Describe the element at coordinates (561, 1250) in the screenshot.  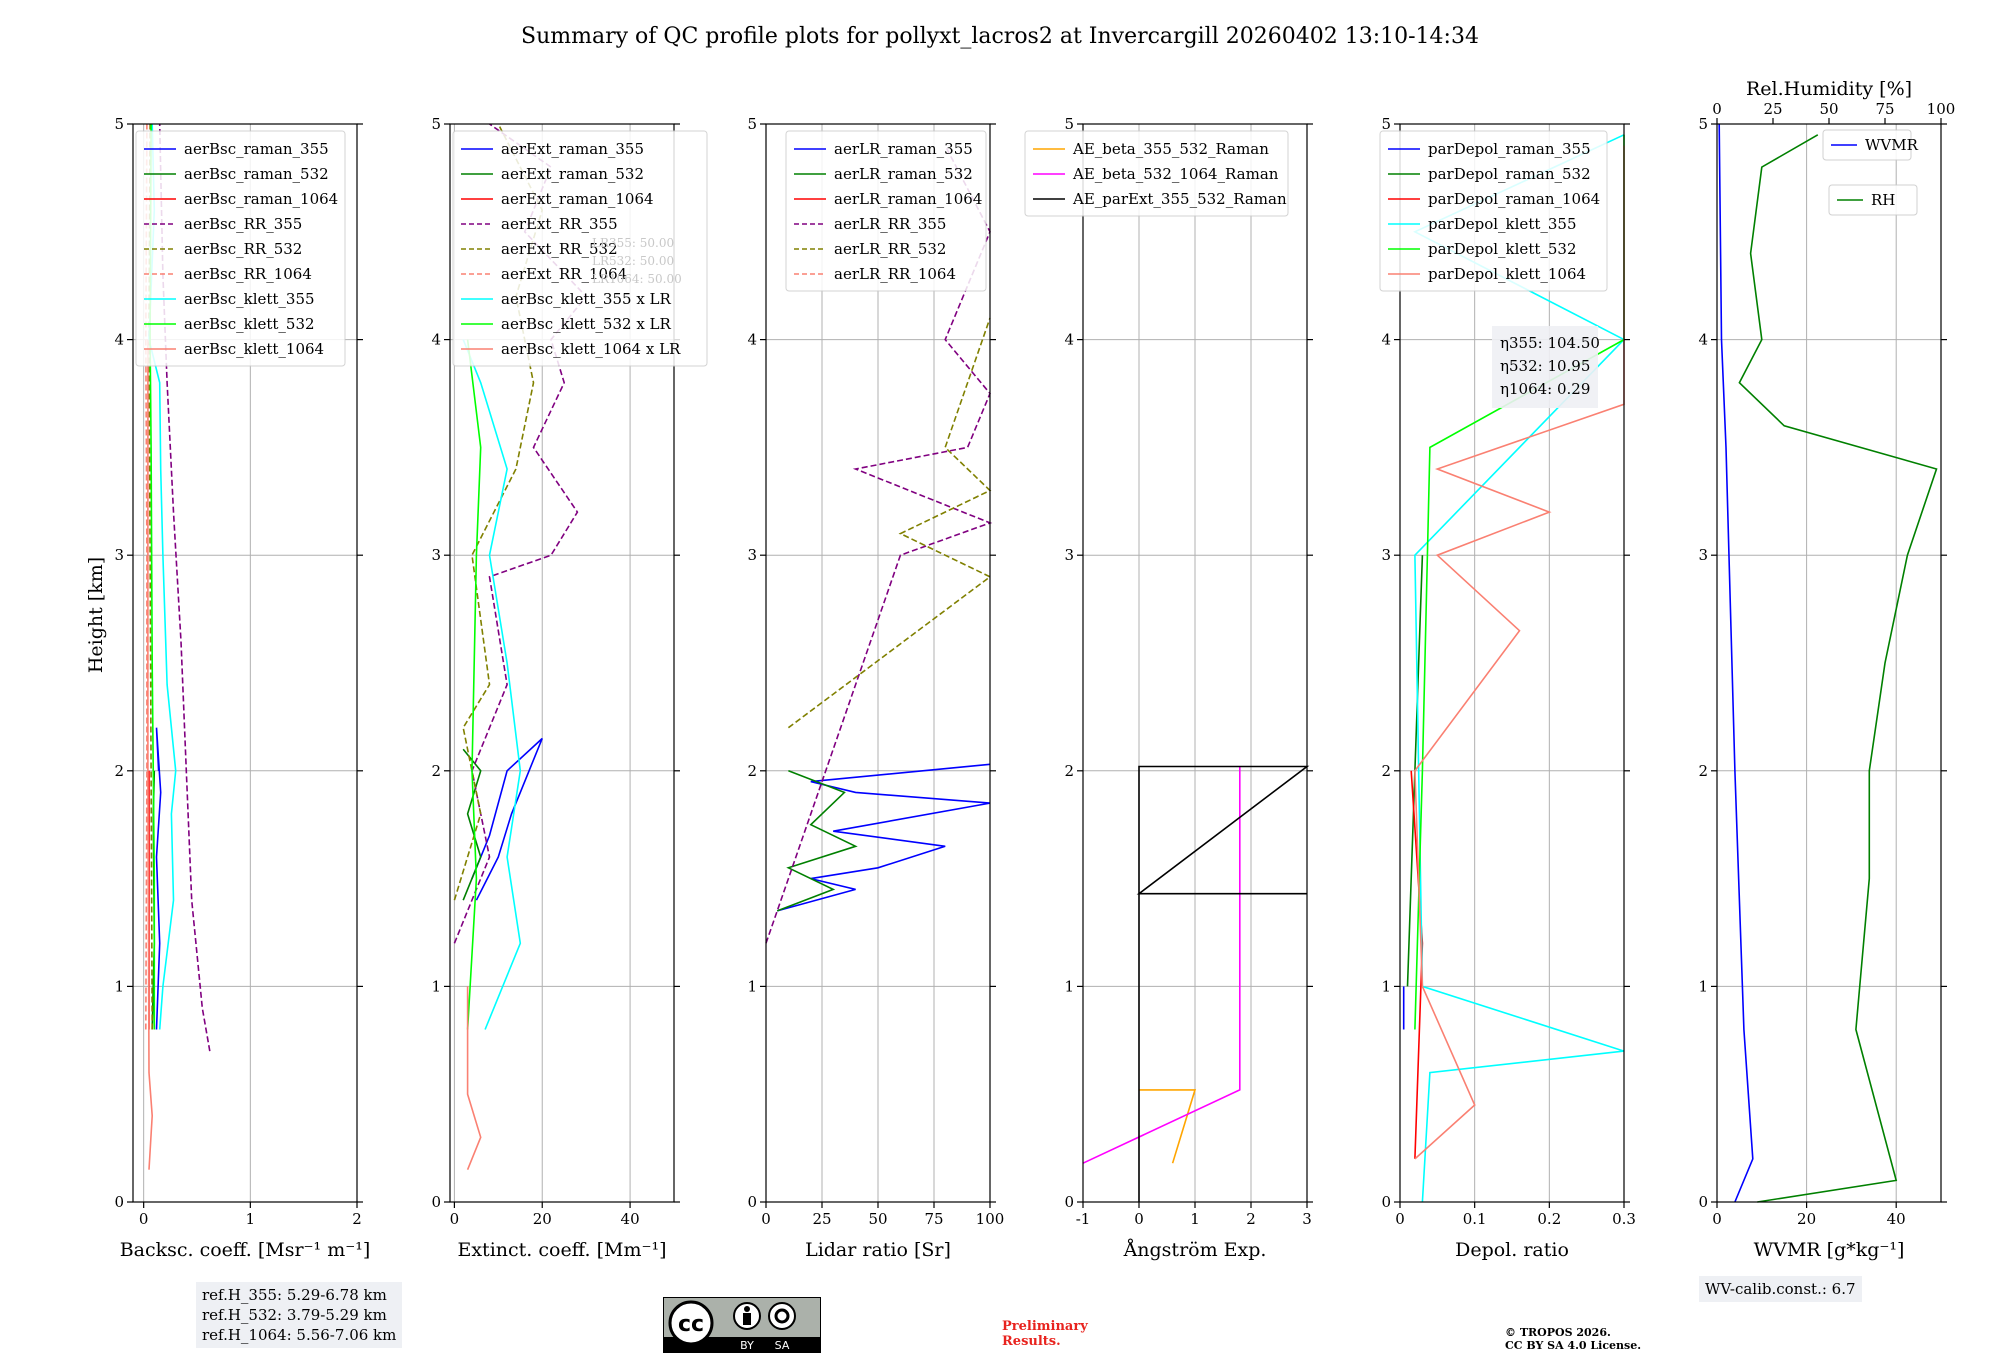
I see `x-axis-label: Extinct. coeff. [Mm⁻¹]` at that location.